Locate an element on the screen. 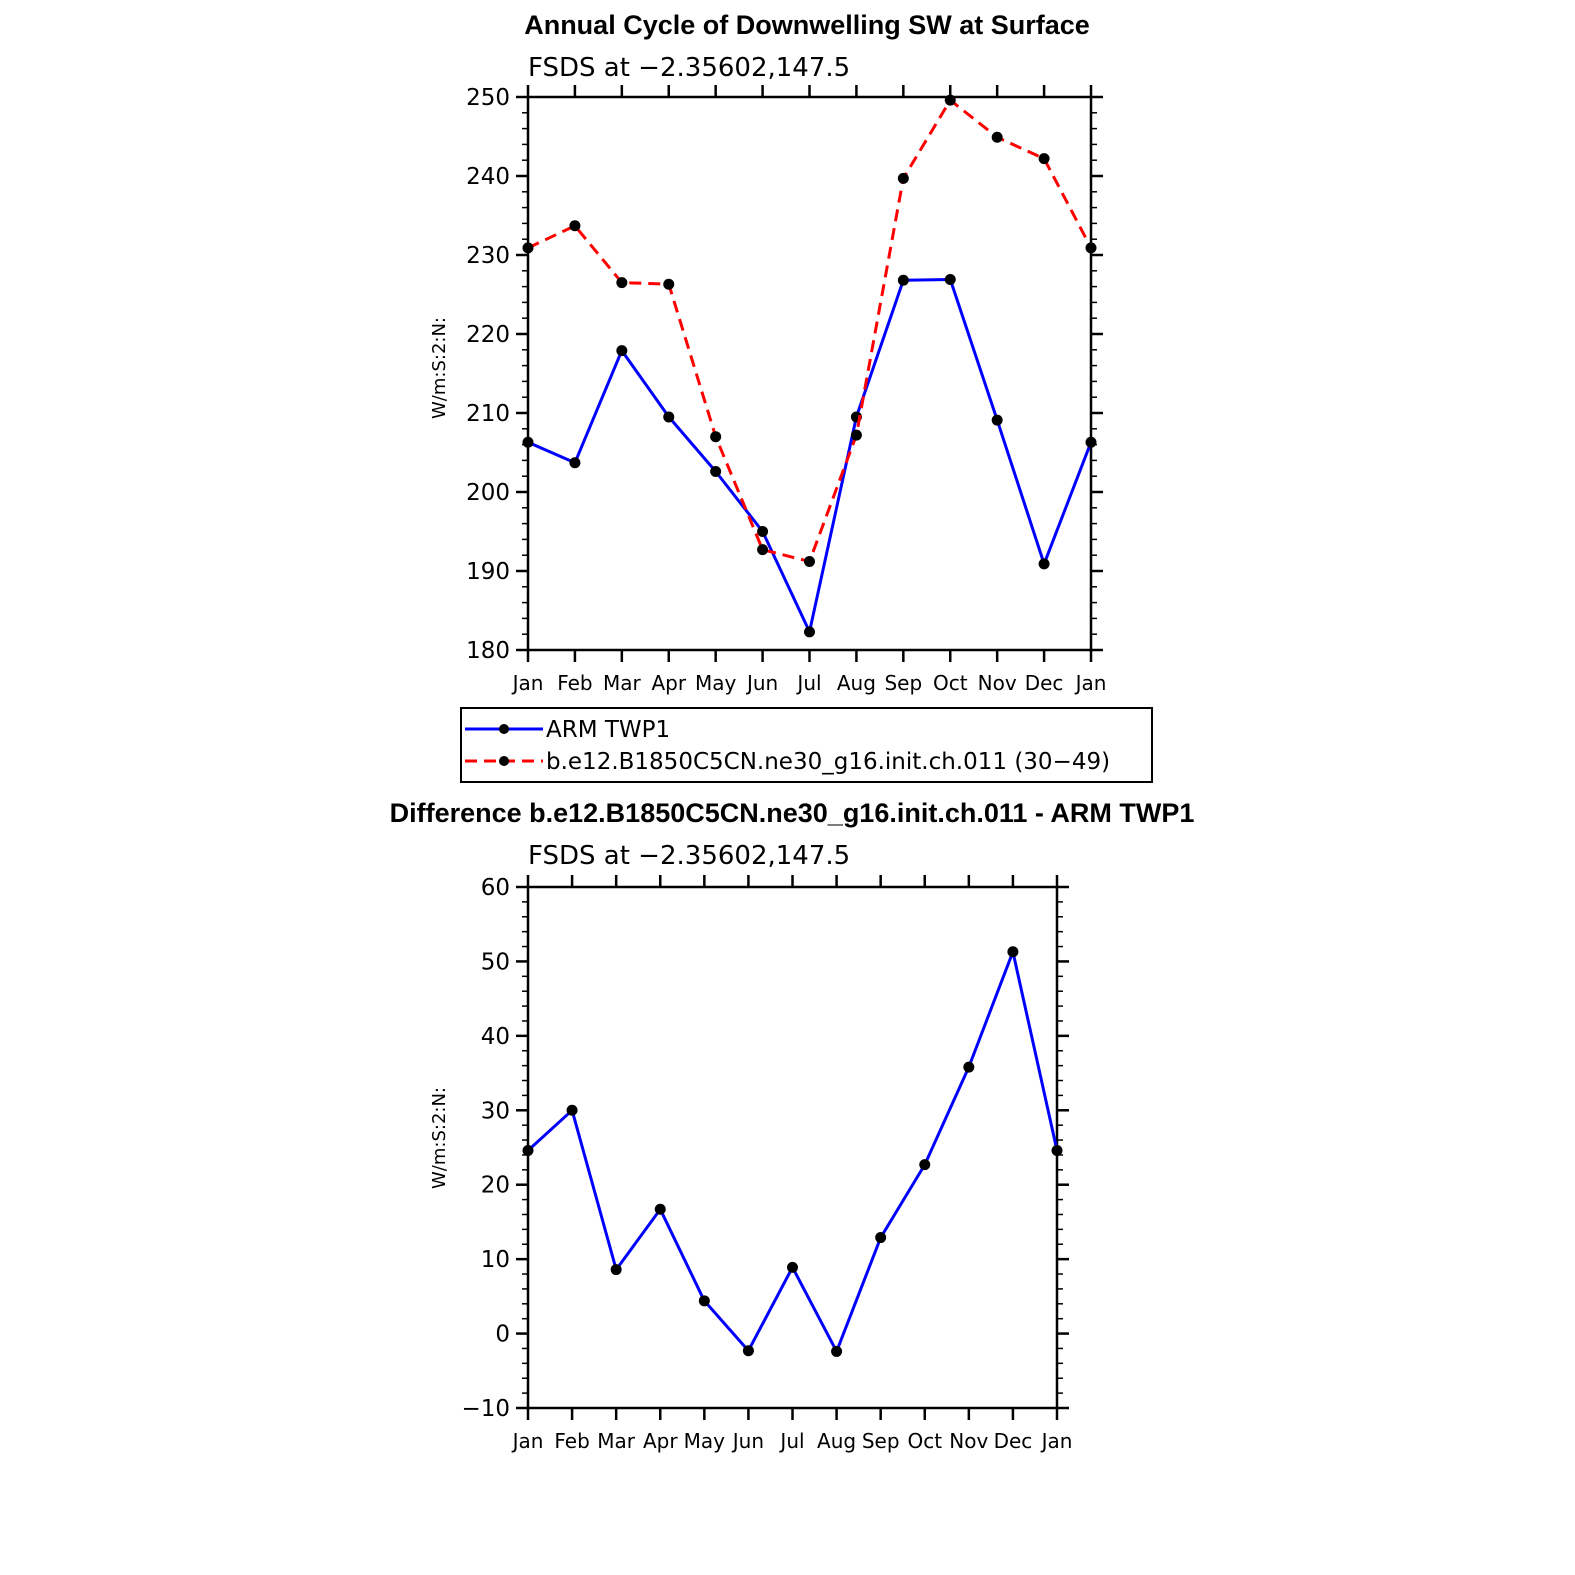 This screenshot has width=1575, height=1575. y-tick-label: 220 is located at coordinates (488, 335).